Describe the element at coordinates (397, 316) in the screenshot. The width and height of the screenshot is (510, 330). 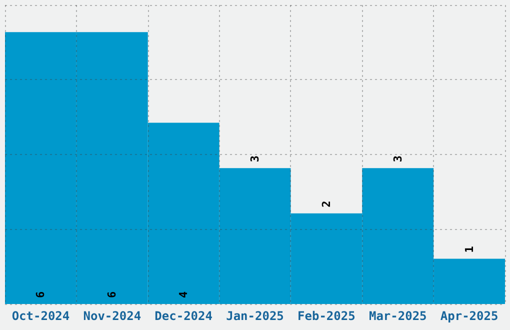
I see `x-tick-label: Mar-2025` at that location.